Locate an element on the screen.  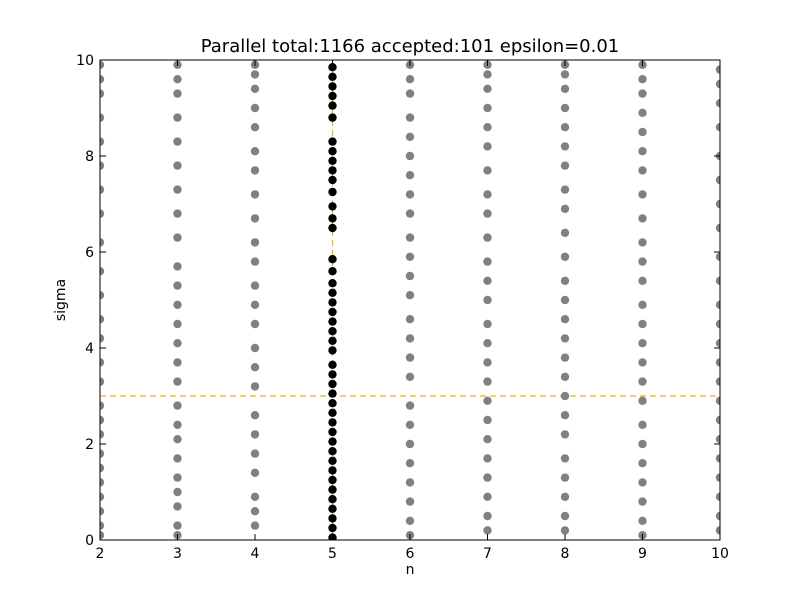
x-tick-label: 9 is located at coordinates (642, 554).